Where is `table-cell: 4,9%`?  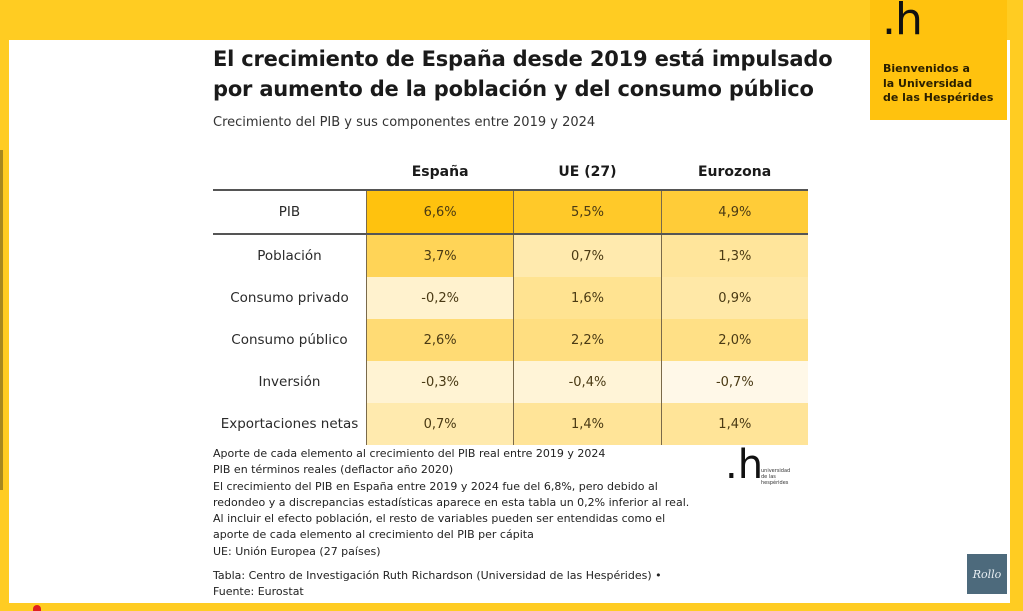 table-cell: 4,9% is located at coordinates (734, 212).